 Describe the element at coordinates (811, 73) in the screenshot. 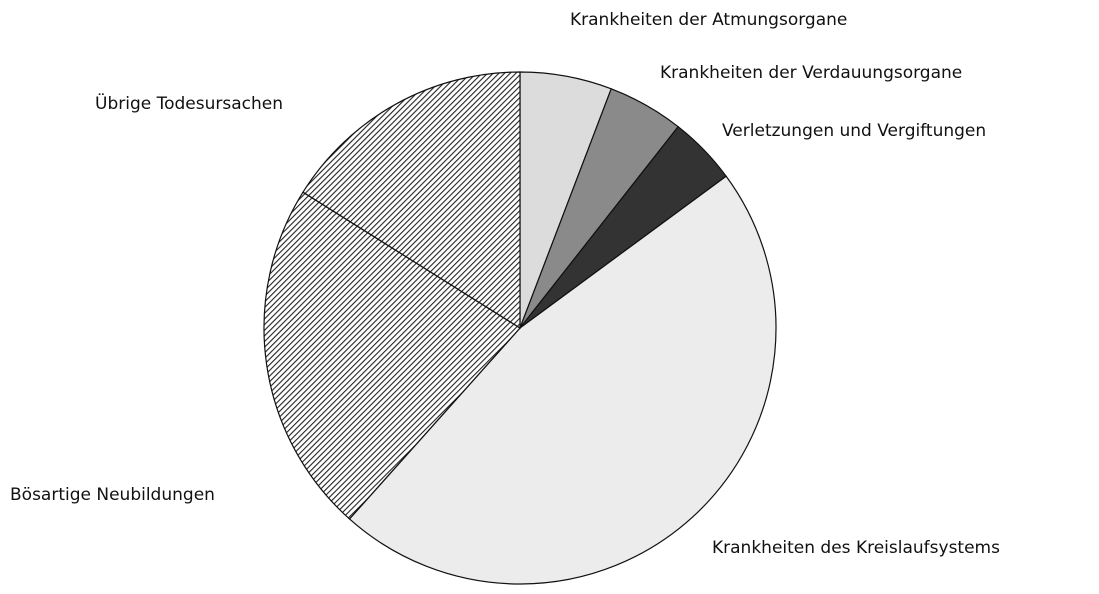

I see `slice-label: Krankheiten der Verdauungsorgane` at that location.